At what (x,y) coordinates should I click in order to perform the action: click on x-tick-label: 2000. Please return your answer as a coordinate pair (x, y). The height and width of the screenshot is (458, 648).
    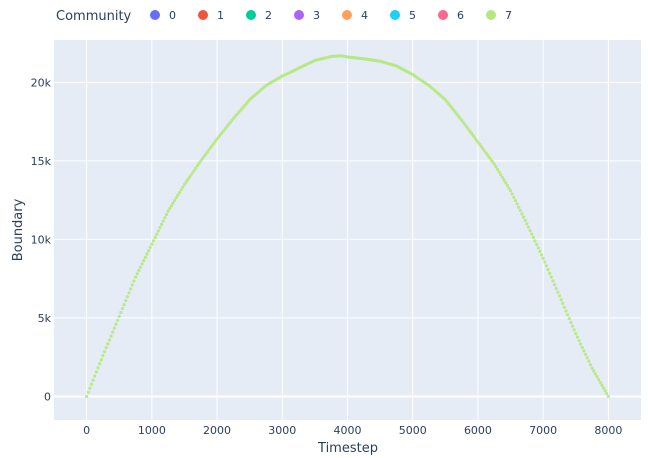
    Looking at the image, I should click on (217, 430).